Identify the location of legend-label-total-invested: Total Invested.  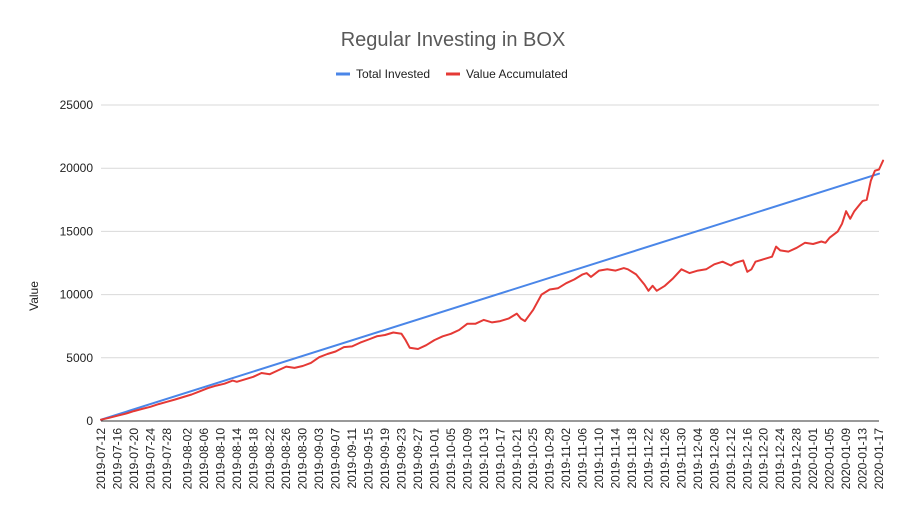
(393, 74).